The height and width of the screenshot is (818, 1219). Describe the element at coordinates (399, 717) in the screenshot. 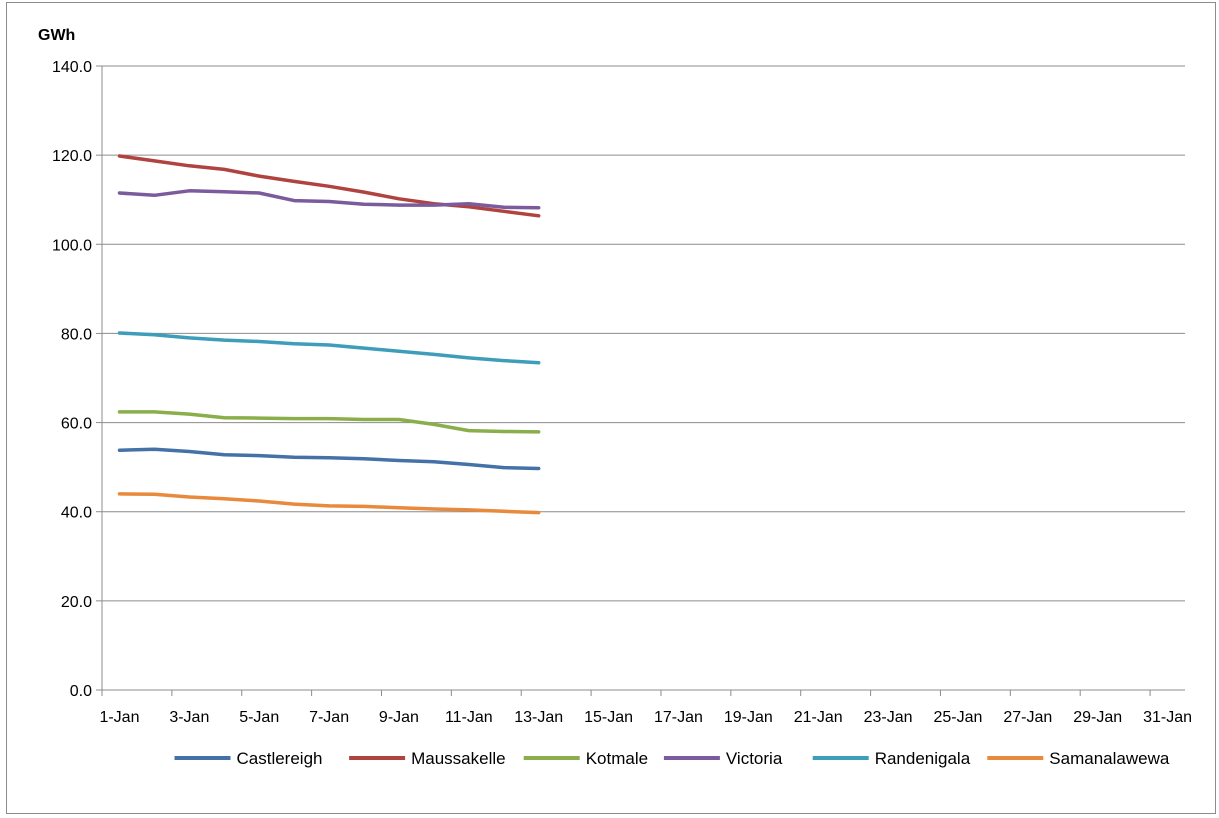

I see `x-tick-label: 9-Jan` at that location.